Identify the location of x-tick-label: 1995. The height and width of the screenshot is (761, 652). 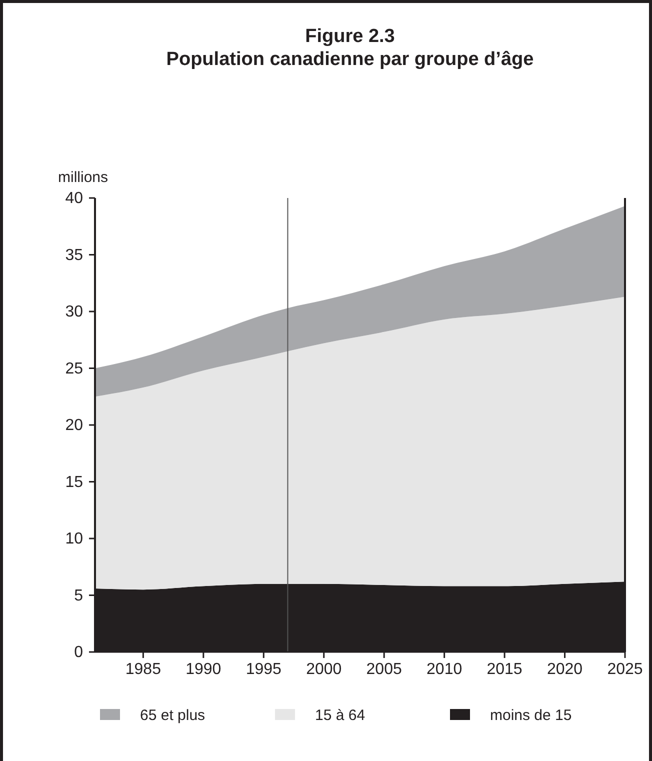
(264, 669).